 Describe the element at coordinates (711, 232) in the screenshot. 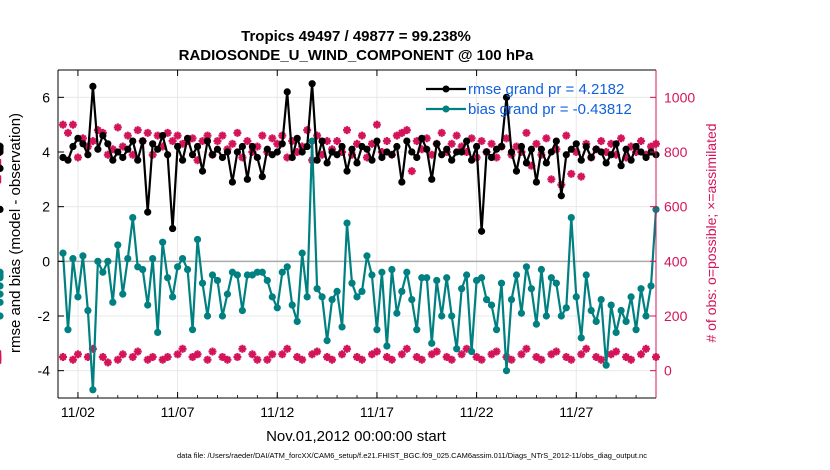

I see `y-axis-label-right: # of obs: o=possible; ×=assimilated` at that location.